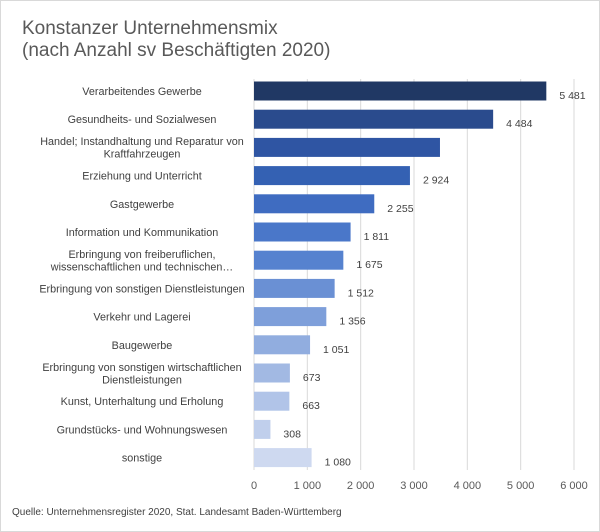 Image resolution: width=600 pixels, height=532 pixels. What do you see at coordinates (142, 142) in the screenshot?
I see `category-label: Handel; Instandhaltung und Reparatur von` at bounding box center [142, 142].